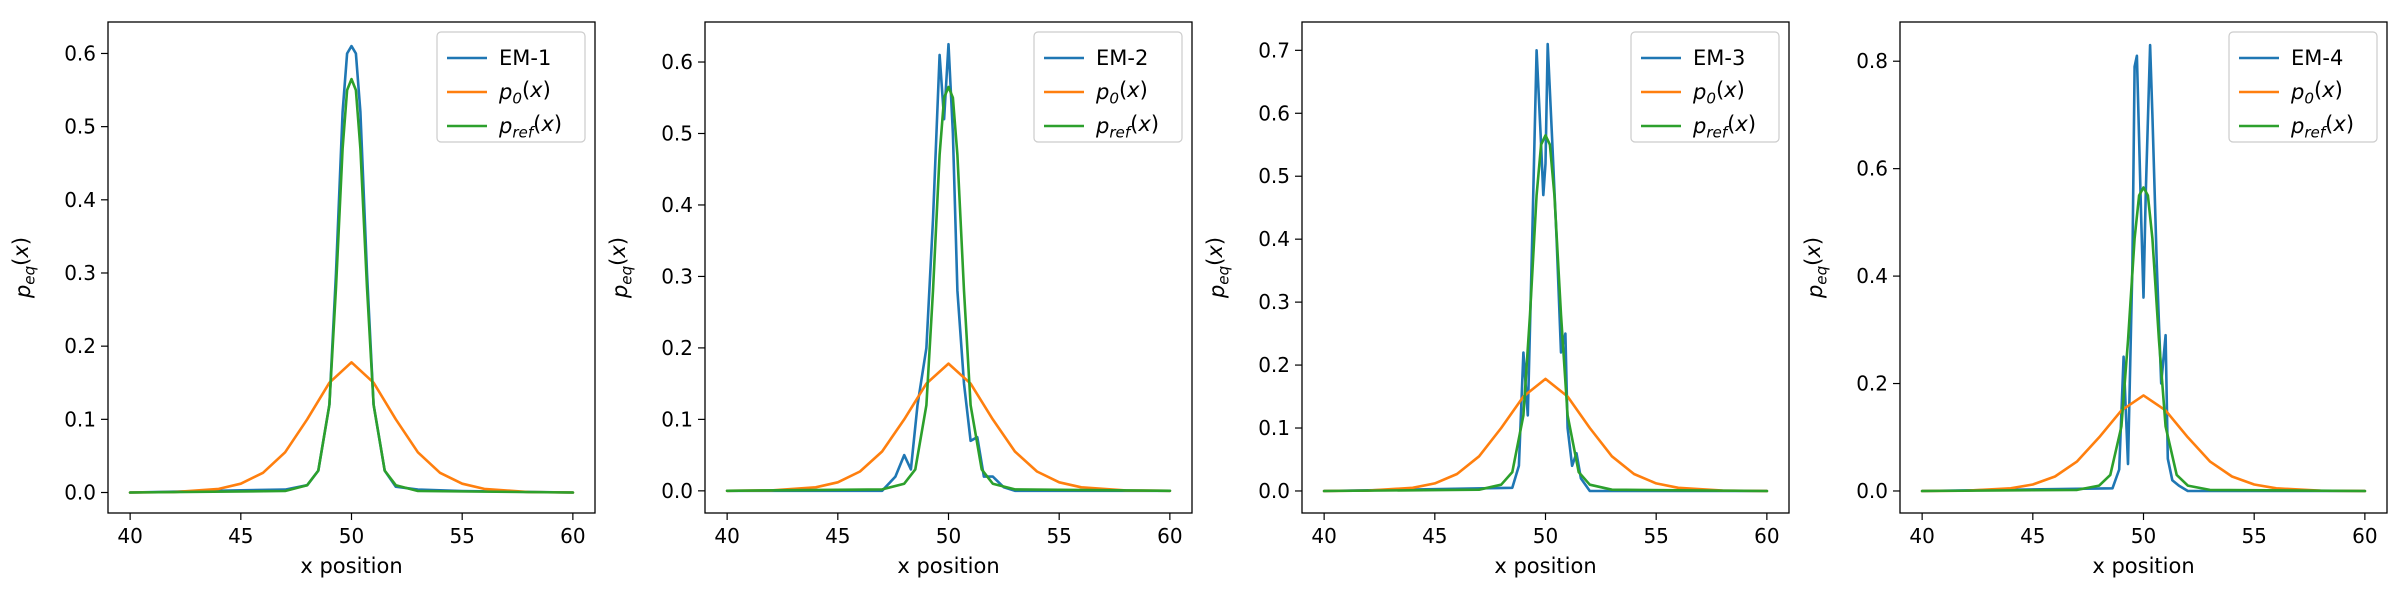 This screenshot has height=604, width=2400. What do you see at coordinates (1274, 50) in the screenshot?
I see `y-tick-label: 0.7` at bounding box center [1274, 50].